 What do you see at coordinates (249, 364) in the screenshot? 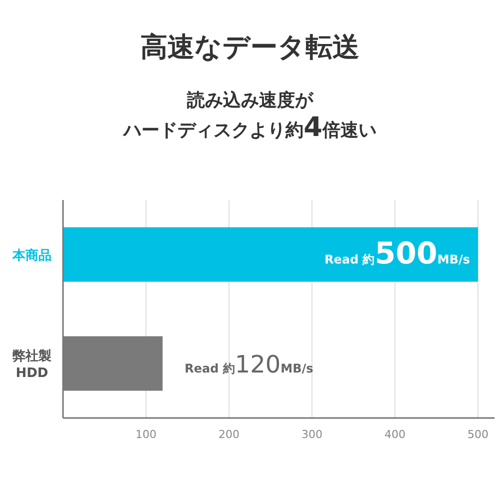
I see `data-label: Read 約120MB/s` at bounding box center [249, 364].